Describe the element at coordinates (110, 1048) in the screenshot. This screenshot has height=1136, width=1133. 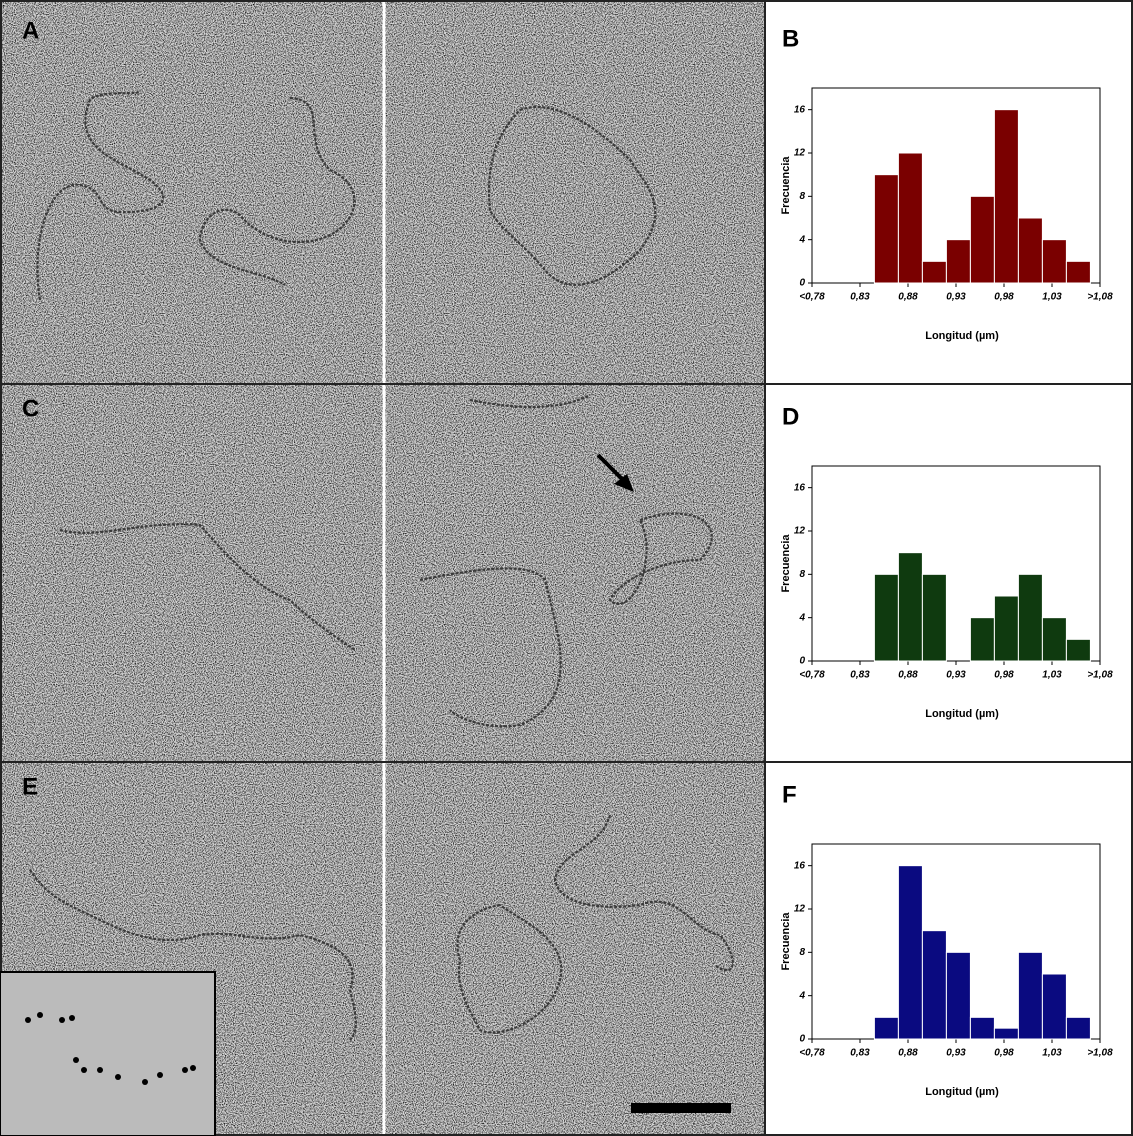
I see `gold-particles` at that location.